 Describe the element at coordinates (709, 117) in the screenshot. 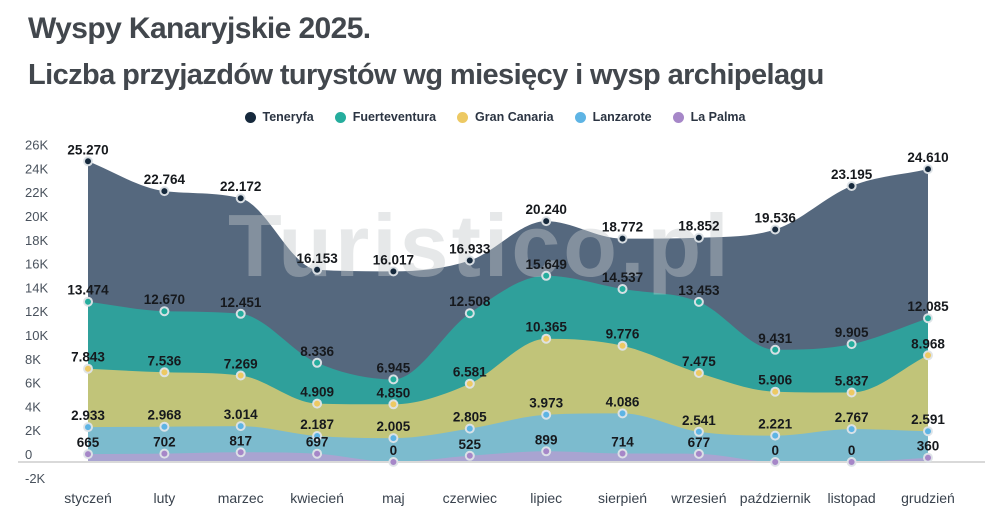

I see `legend-item-la-palma: La Palma` at that location.